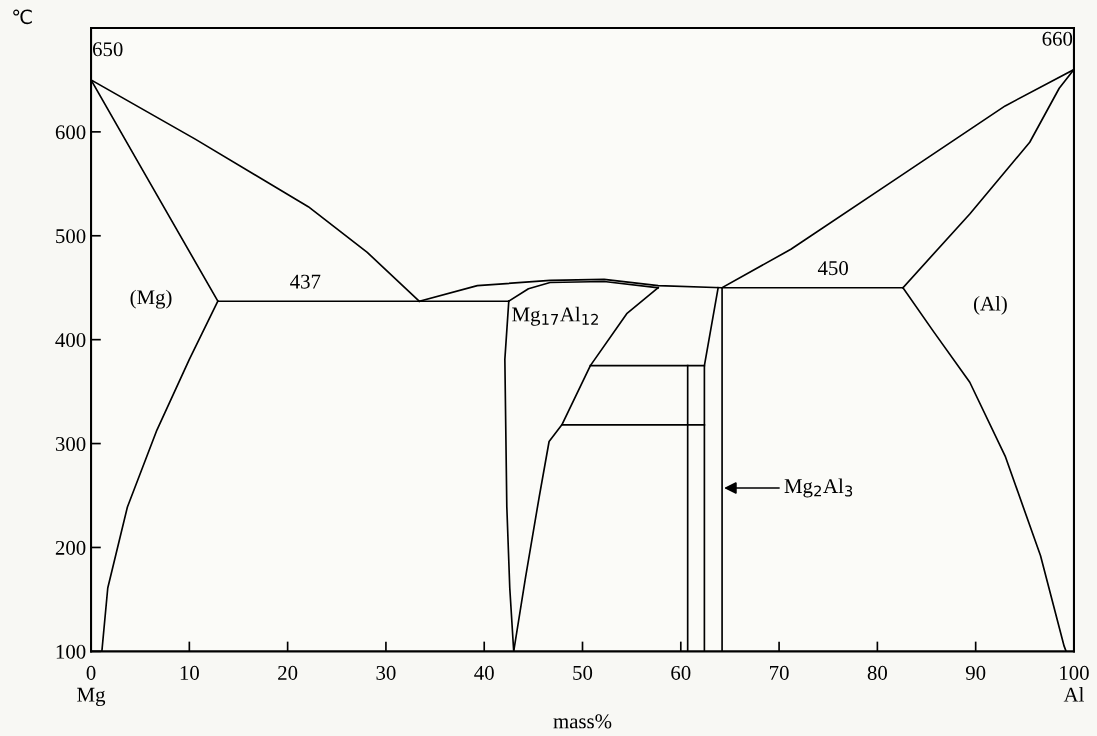  What do you see at coordinates (681, 672) in the screenshot?
I see `x-tick-label: 60` at bounding box center [681, 672].